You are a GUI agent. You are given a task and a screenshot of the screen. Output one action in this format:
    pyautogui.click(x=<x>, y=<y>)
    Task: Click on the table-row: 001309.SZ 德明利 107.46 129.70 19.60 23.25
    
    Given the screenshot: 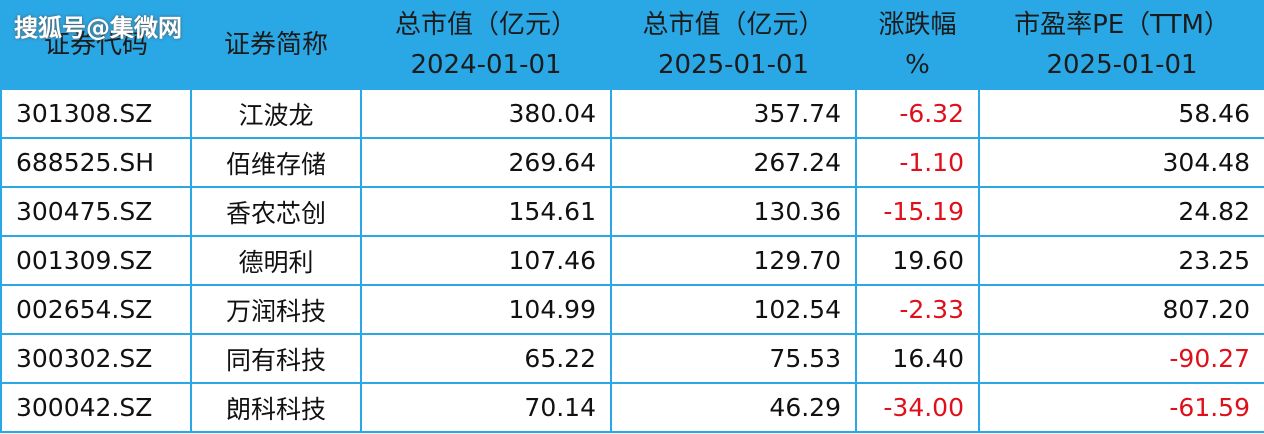 What is the action you would take?
    pyautogui.click(x=632, y=260)
    